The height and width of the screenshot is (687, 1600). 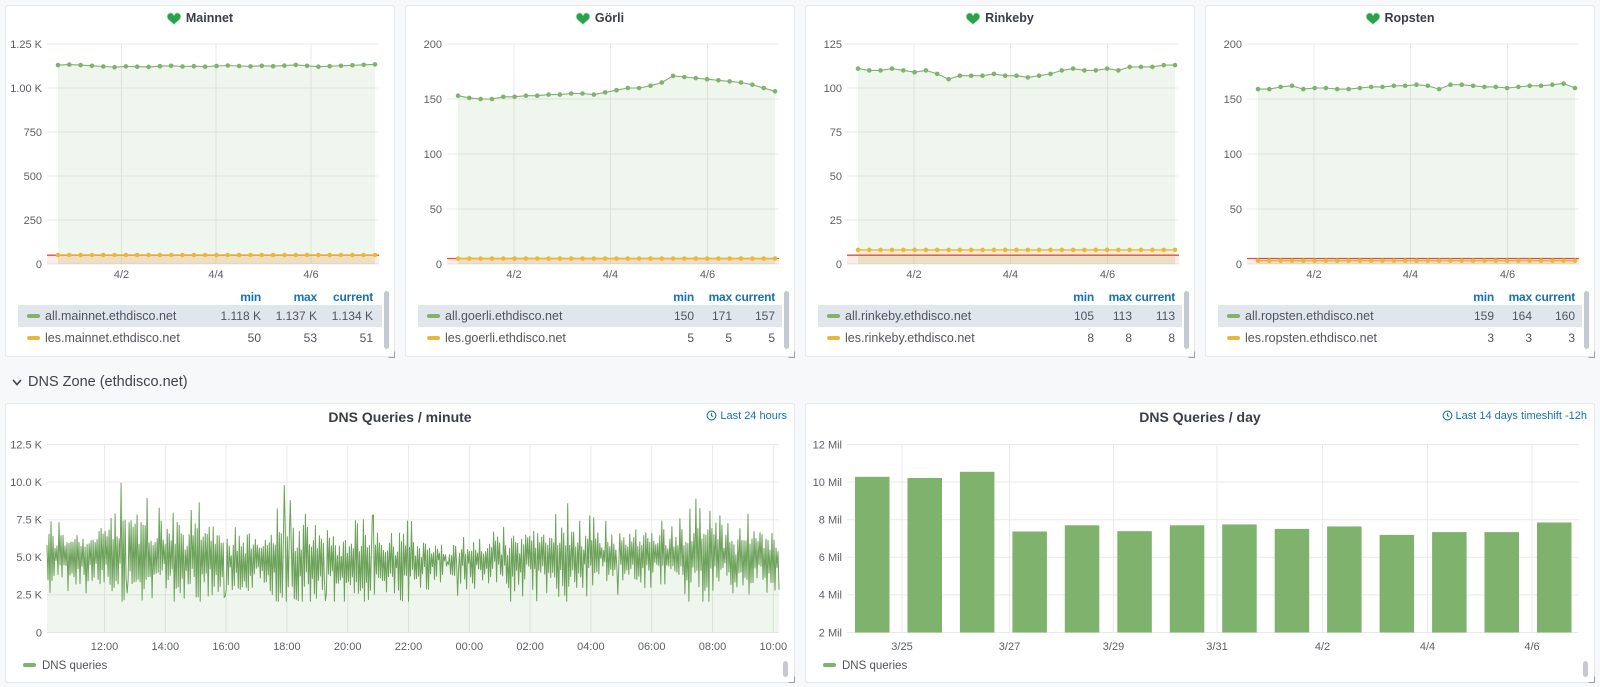 What do you see at coordinates (833, 45) in the screenshot?
I see `svg-text: 125` at bounding box center [833, 45].